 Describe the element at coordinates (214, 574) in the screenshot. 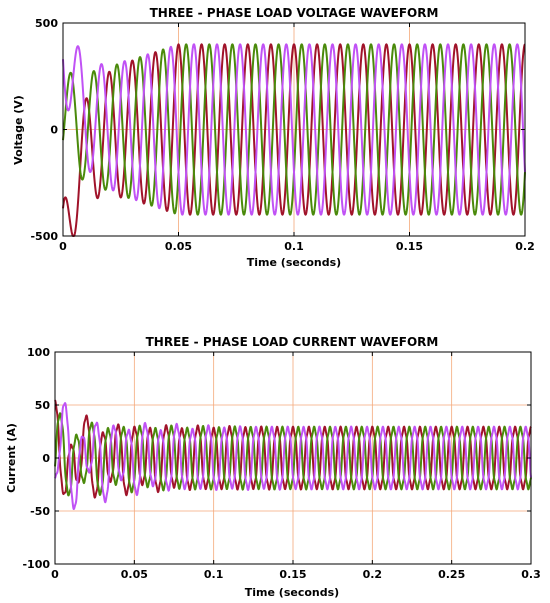

I see `current-xtick-label: 0.1` at that location.